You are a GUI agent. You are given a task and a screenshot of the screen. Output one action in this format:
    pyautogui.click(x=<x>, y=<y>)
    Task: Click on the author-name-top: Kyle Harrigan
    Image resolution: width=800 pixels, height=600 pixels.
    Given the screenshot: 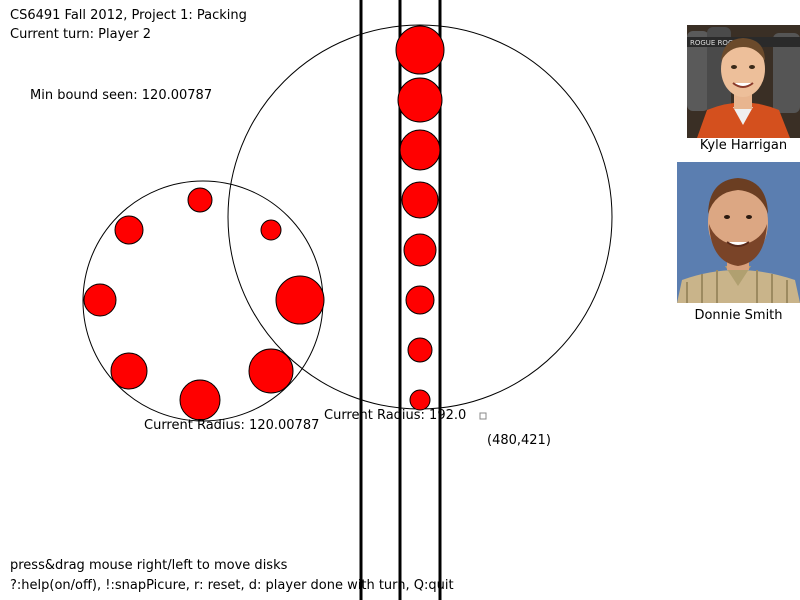 What is the action you would take?
    pyautogui.click(x=743, y=145)
    